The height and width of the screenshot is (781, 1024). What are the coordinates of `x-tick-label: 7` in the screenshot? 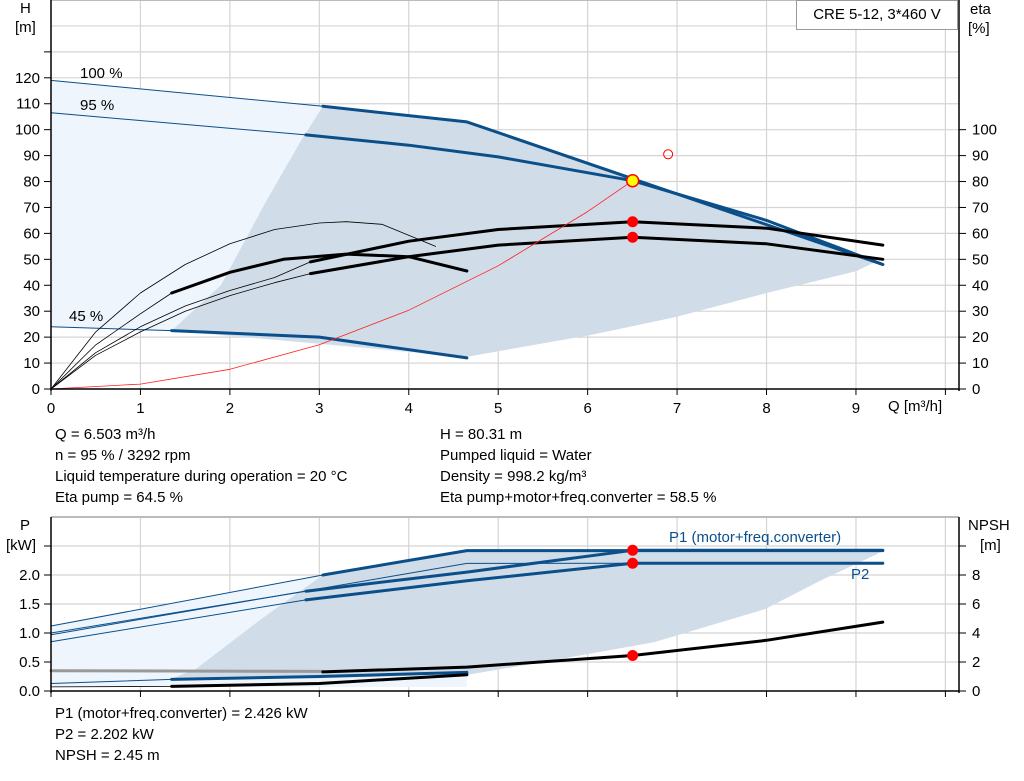 It's located at (677, 408).